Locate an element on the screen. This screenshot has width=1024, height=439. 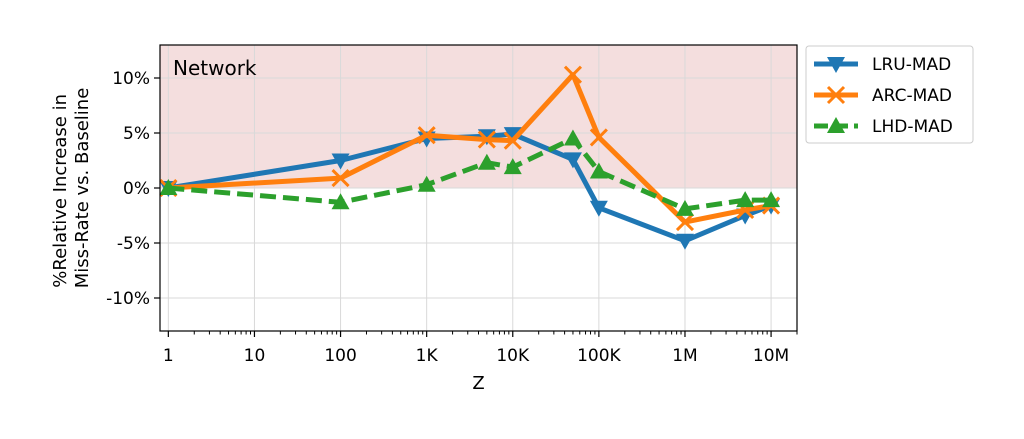
x-tick-label: 10 is located at coordinates (255, 356).